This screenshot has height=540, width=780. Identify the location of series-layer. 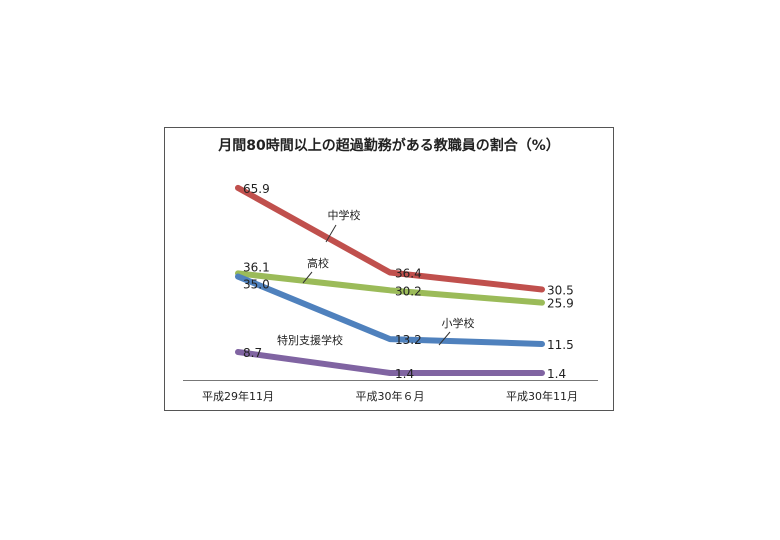
(390, 280).